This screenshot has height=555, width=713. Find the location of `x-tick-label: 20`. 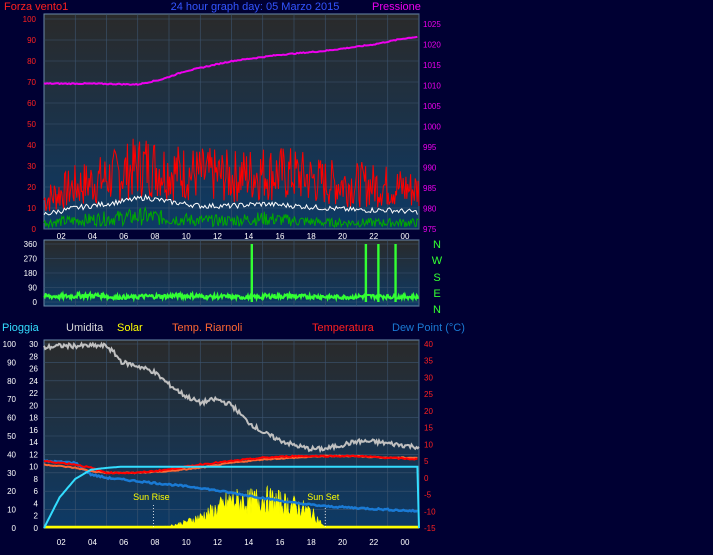

x-tick-label: 20 is located at coordinates (342, 236).